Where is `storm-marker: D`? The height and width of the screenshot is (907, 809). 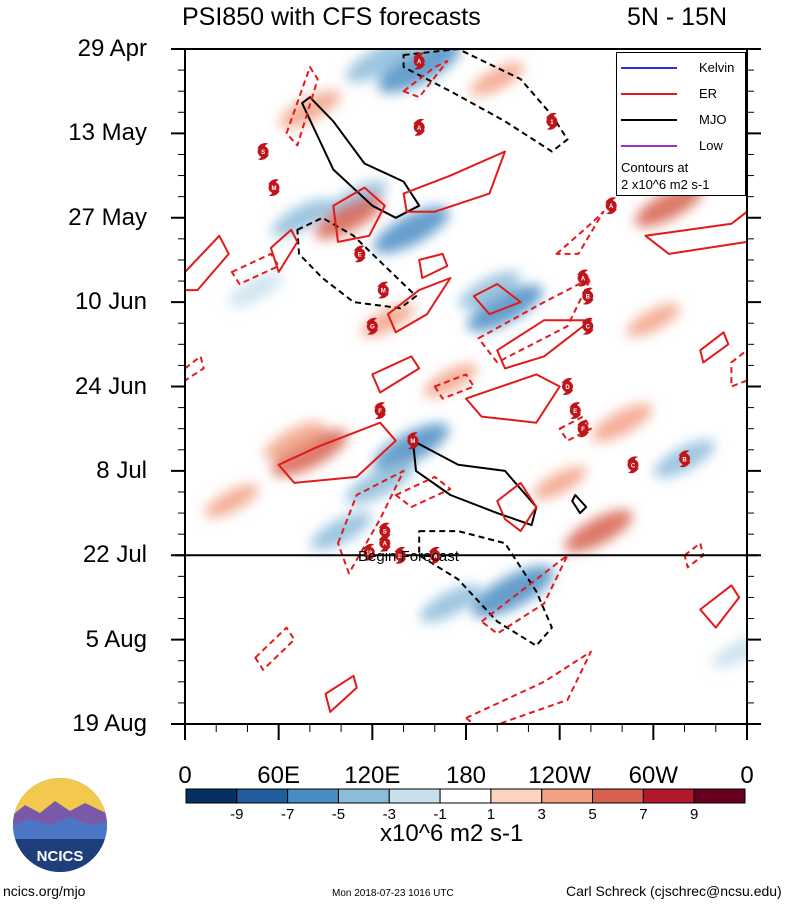 storm-marker: D is located at coordinates (567, 386).